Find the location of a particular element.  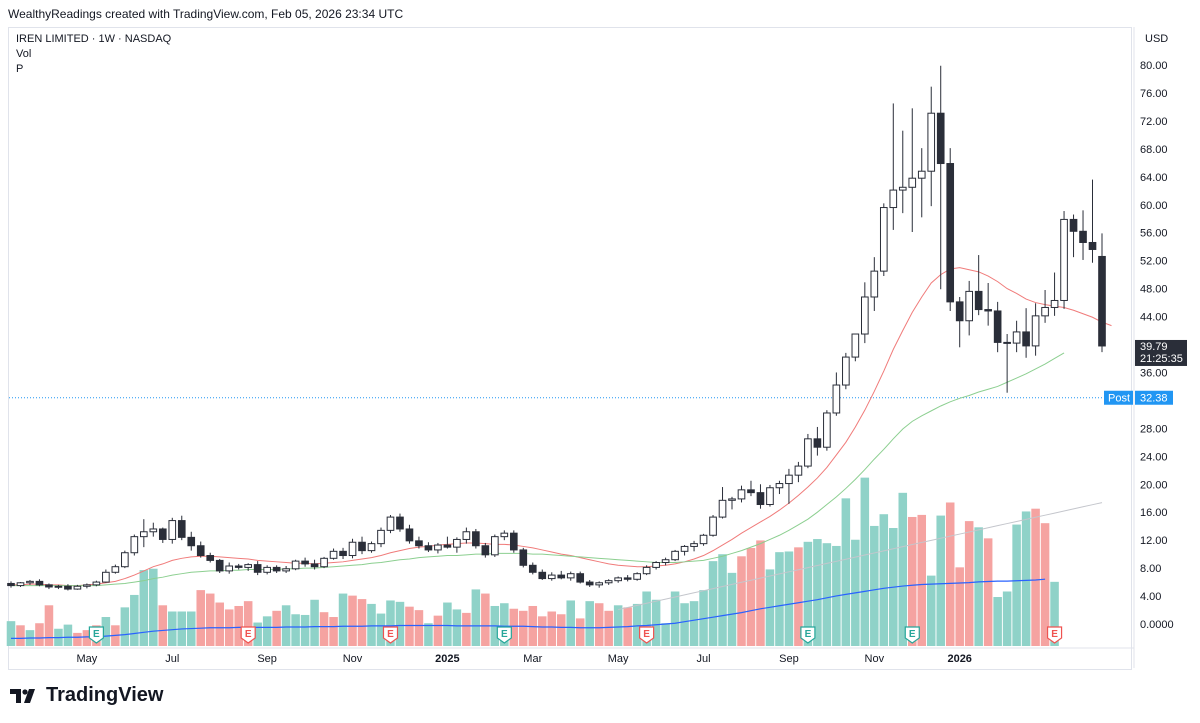

tradingview-brand: TradingView is located at coordinates (86, 695).